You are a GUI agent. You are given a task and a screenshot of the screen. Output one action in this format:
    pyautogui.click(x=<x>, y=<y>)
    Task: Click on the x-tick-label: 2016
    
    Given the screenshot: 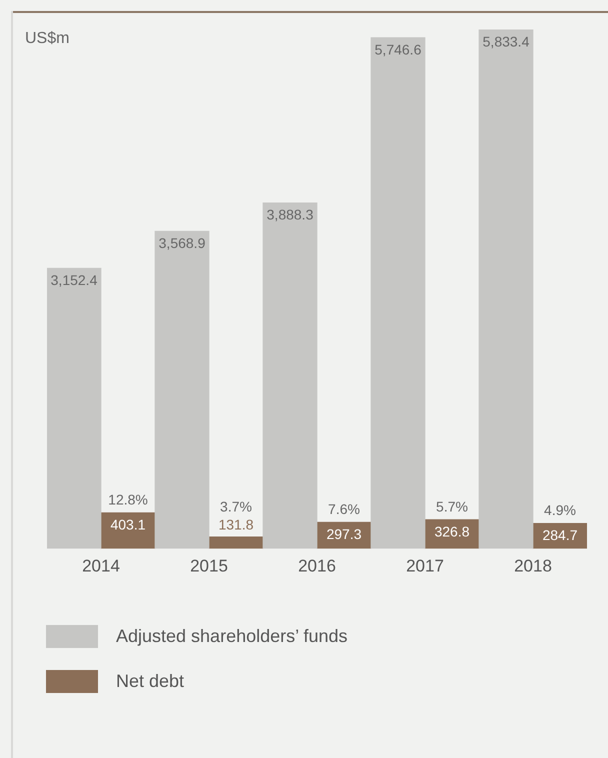 What is the action you would take?
    pyautogui.click(x=317, y=566)
    